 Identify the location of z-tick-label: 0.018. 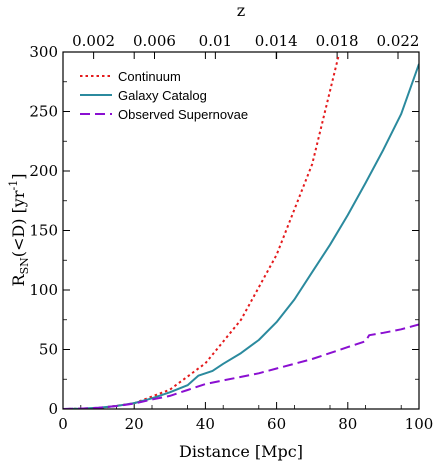
(337, 41).